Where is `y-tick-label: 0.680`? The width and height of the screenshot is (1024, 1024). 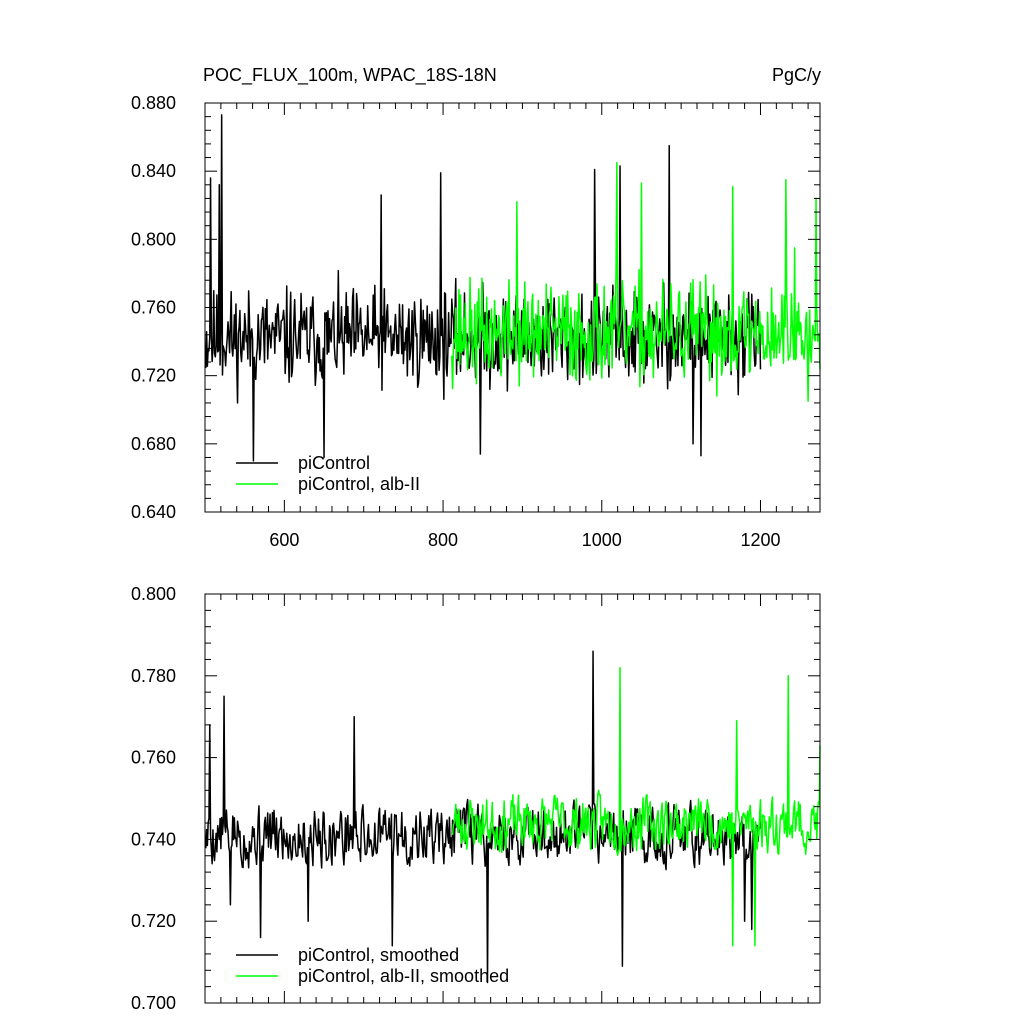
y-tick-label: 0.680 is located at coordinates (153, 444).